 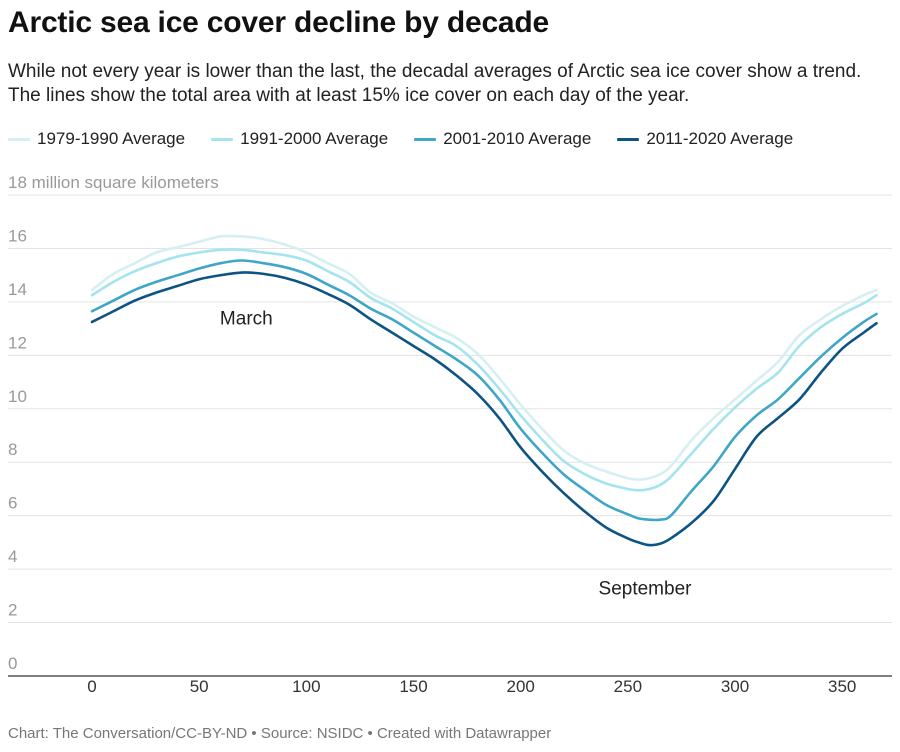 I want to click on x-tick-label-150: 150, so click(x=413, y=686).